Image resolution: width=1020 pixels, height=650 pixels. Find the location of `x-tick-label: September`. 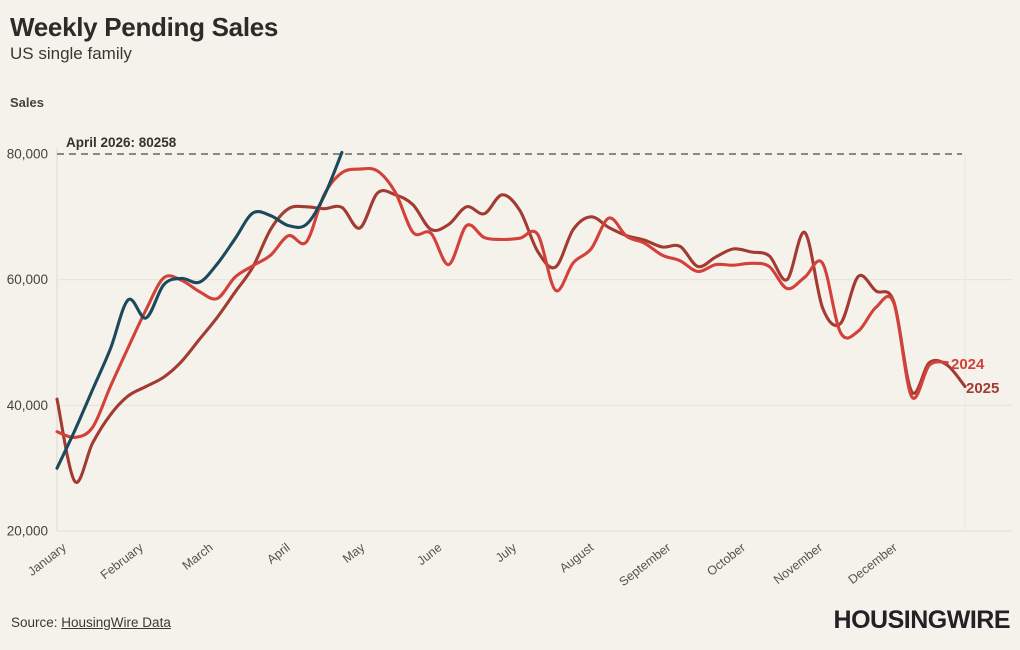

x-tick-label: September is located at coordinates (645, 564).